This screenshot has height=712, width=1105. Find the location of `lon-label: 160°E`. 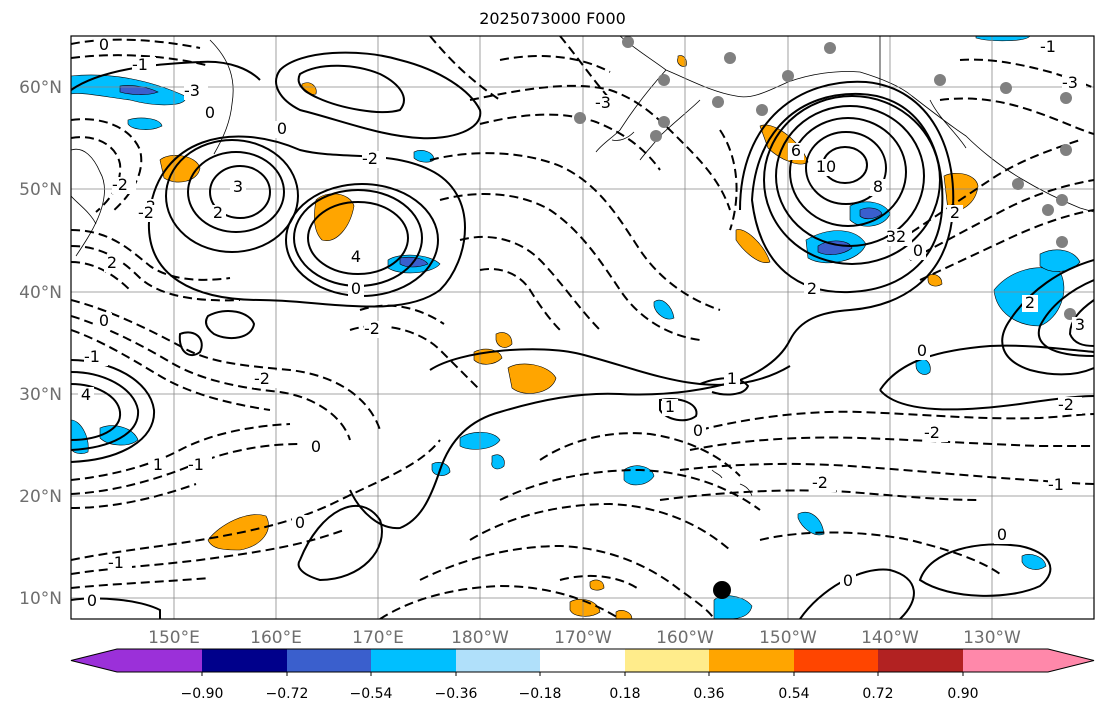

lon-label: 160°E is located at coordinates (276, 638).